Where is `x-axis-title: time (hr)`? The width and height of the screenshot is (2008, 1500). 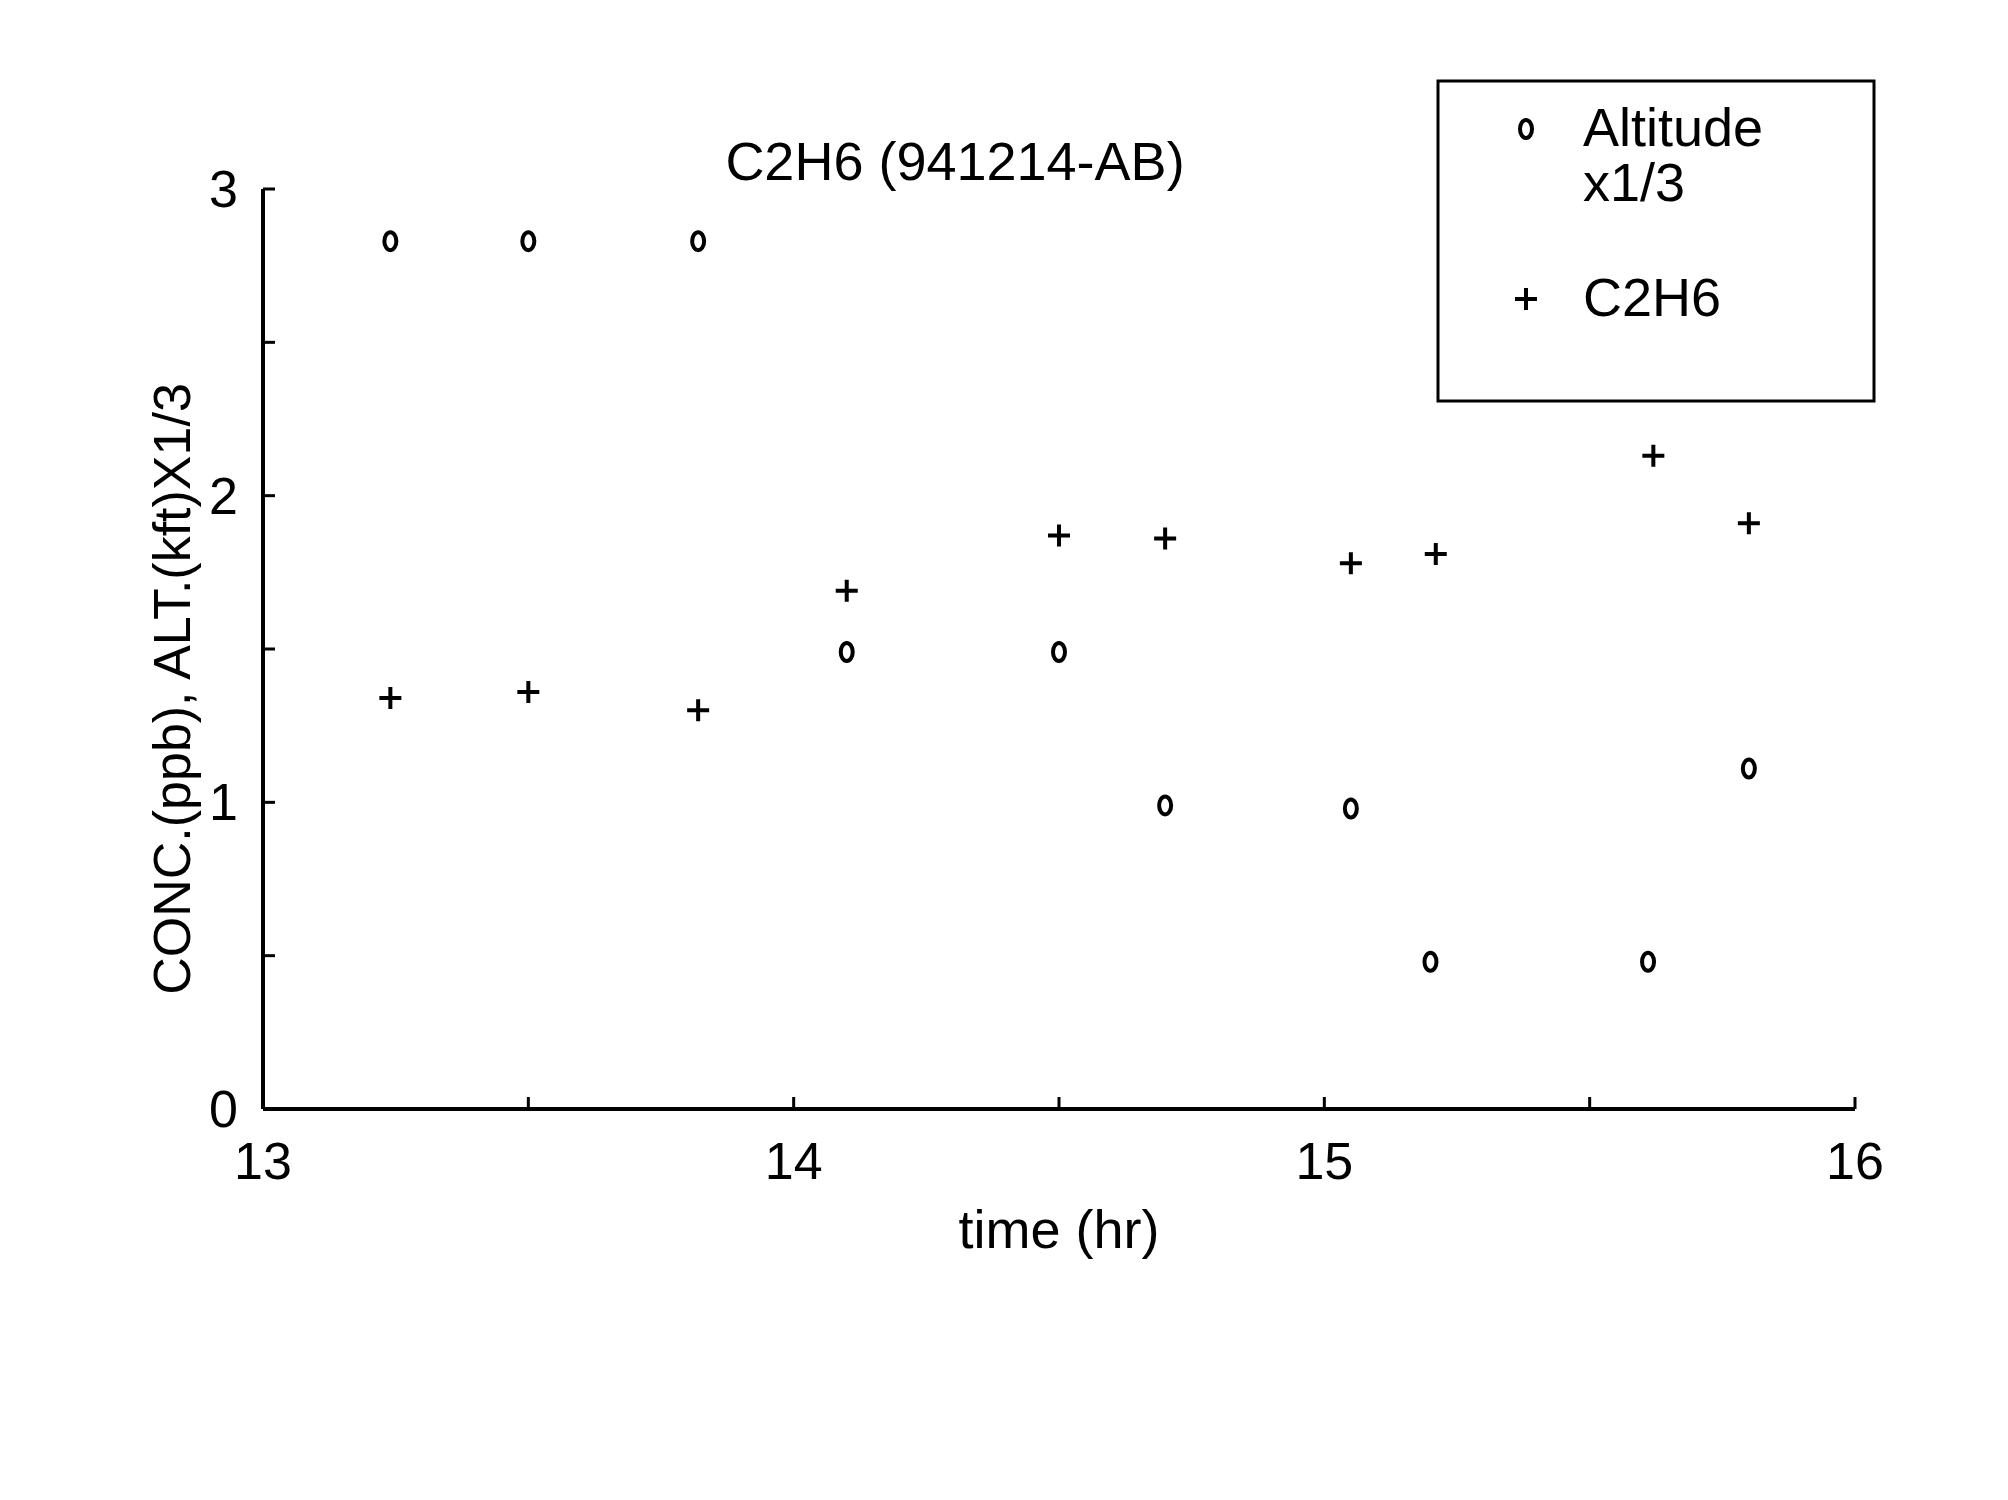 x-axis-title: time (hr) is located at coordinates (1059, 1229).